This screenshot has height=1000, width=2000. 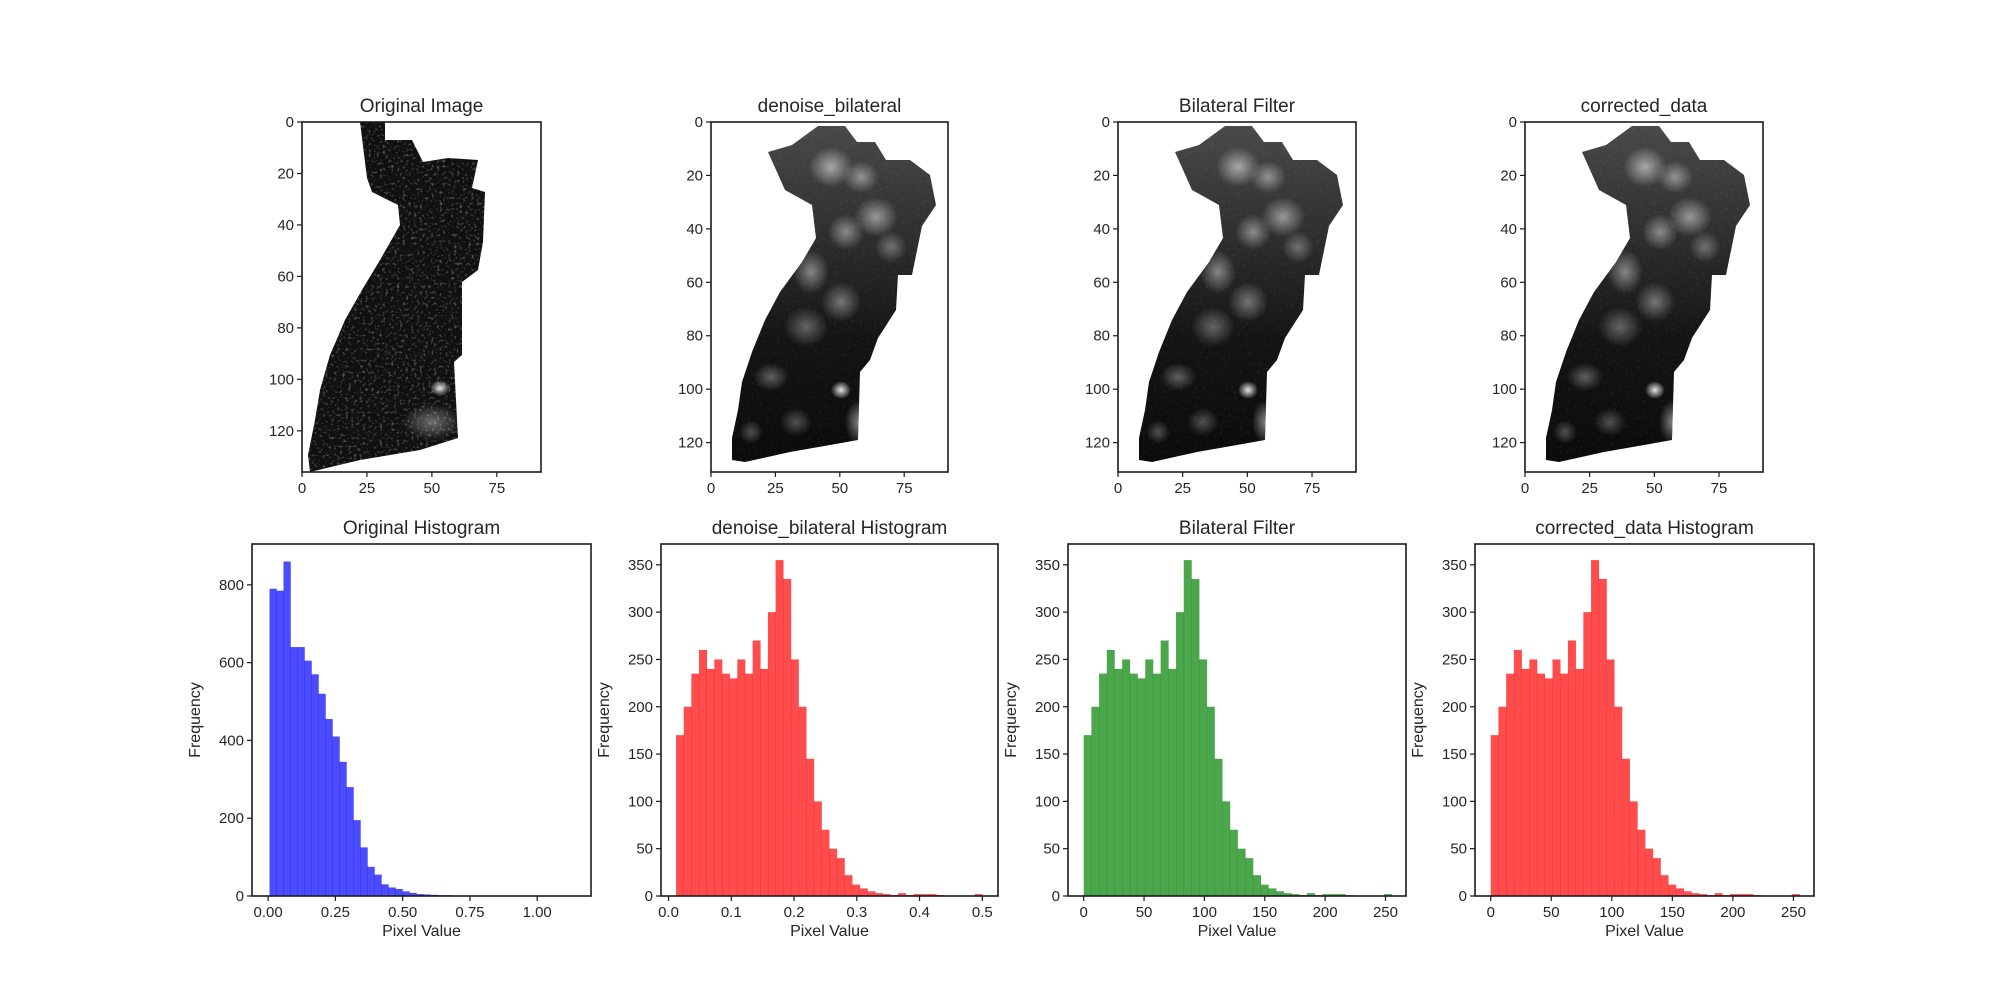 I want to click on bright-region, so click(x=432, y=422).